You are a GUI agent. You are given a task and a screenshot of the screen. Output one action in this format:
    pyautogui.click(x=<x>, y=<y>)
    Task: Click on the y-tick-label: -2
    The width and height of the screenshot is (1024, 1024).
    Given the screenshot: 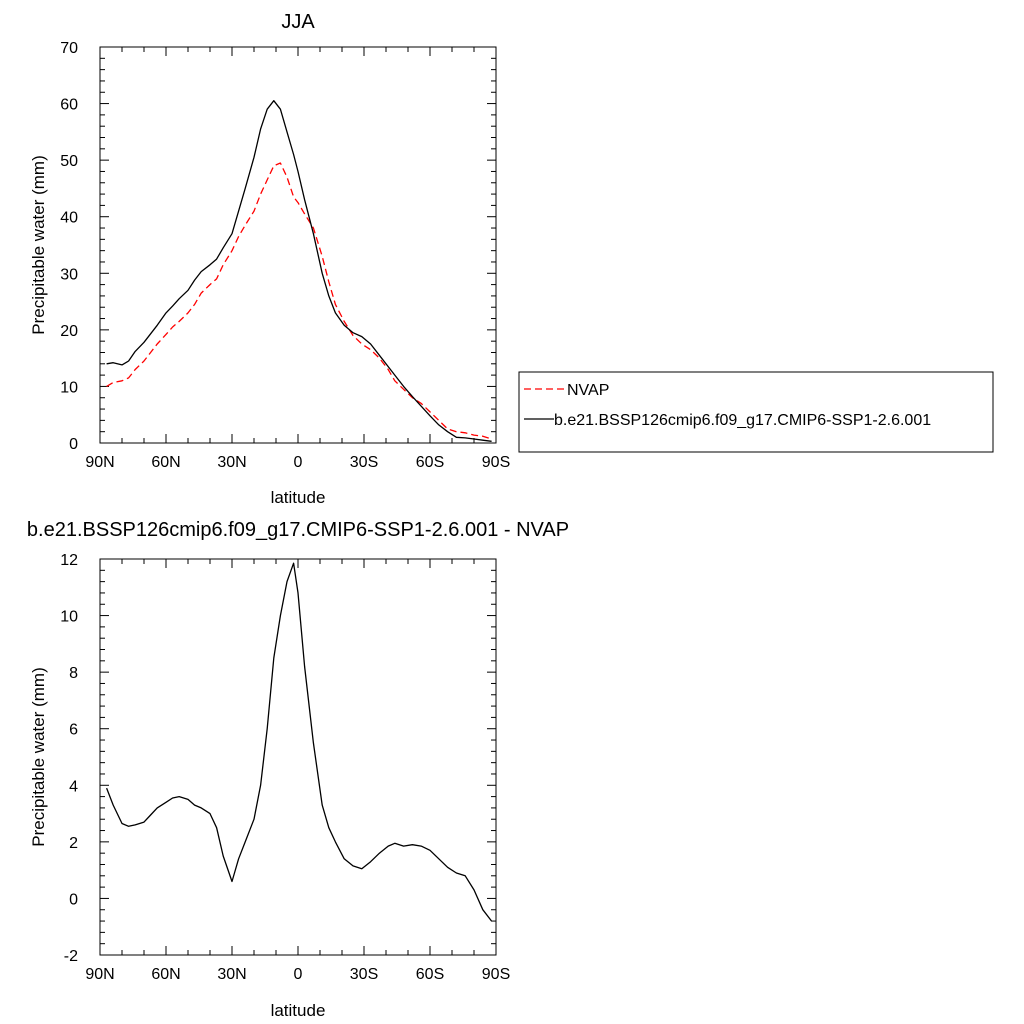 What is the action you would take?
    pyautogui.click(x=71, y=956)
    